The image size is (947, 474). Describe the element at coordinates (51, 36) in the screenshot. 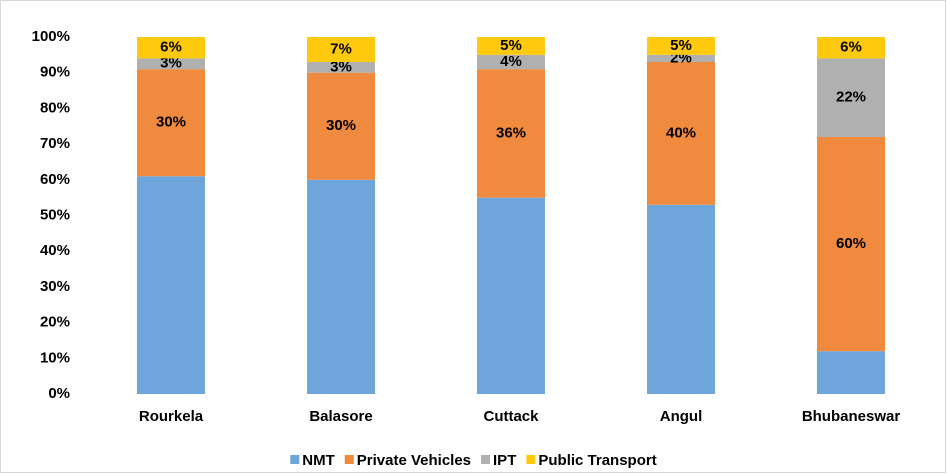

I see `y-tick-label: 100%` at that location.